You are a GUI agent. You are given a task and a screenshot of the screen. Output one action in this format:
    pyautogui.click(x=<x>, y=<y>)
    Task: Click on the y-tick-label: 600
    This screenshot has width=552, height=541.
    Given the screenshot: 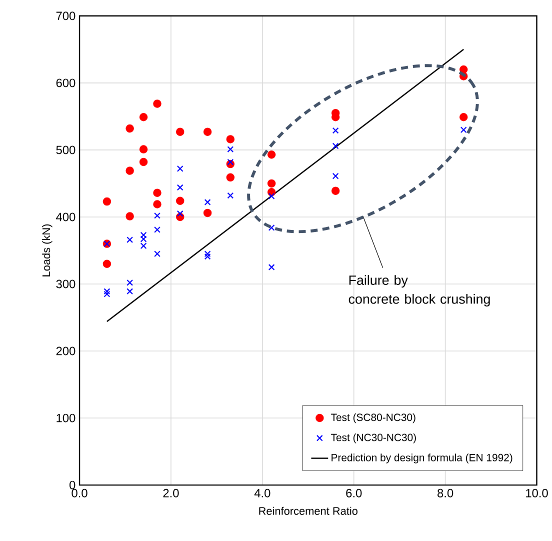 What is the action you would take?
    pyautogui.click(x=66, y=83)
    